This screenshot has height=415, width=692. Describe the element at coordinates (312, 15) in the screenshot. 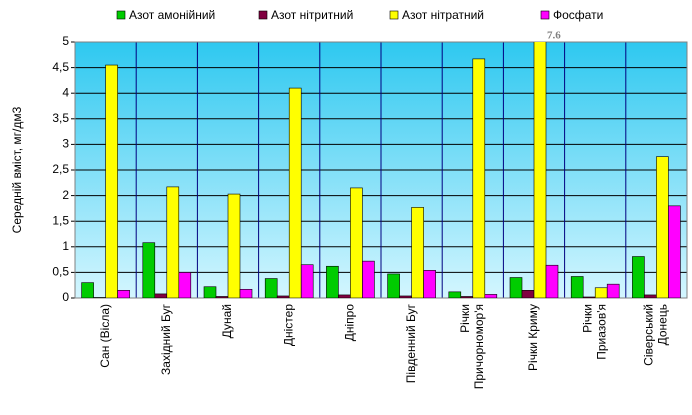

I see `legend-label: Азот нітритний` at that location.